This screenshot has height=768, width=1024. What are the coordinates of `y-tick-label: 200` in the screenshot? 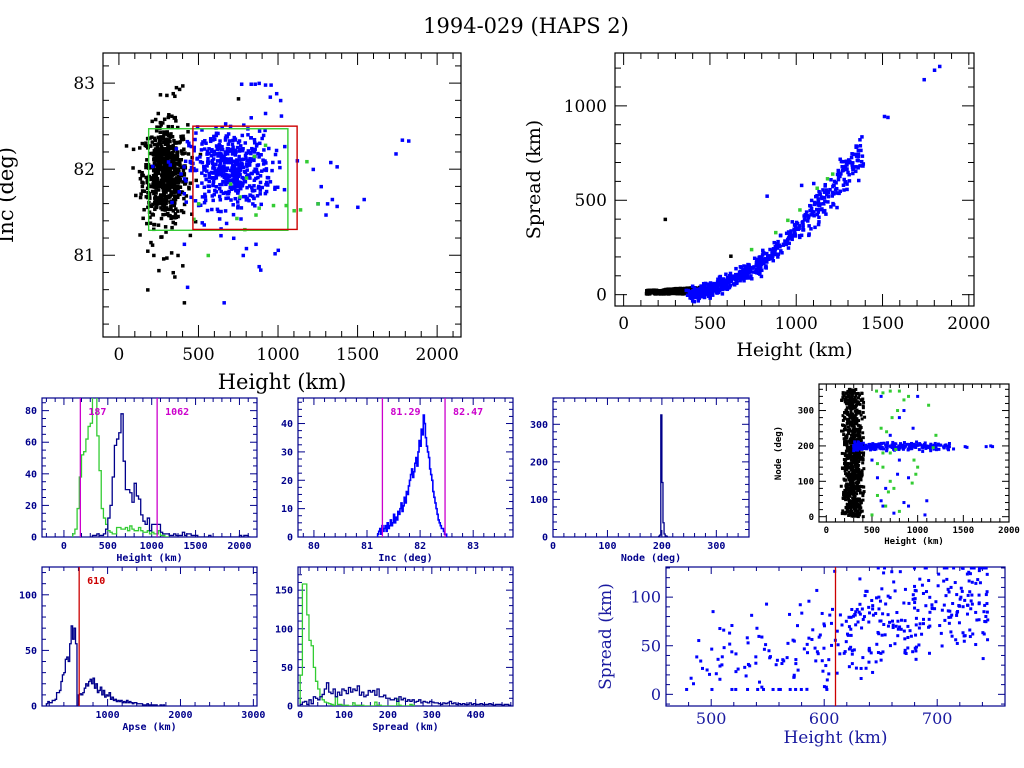 It's located at (806, 447).